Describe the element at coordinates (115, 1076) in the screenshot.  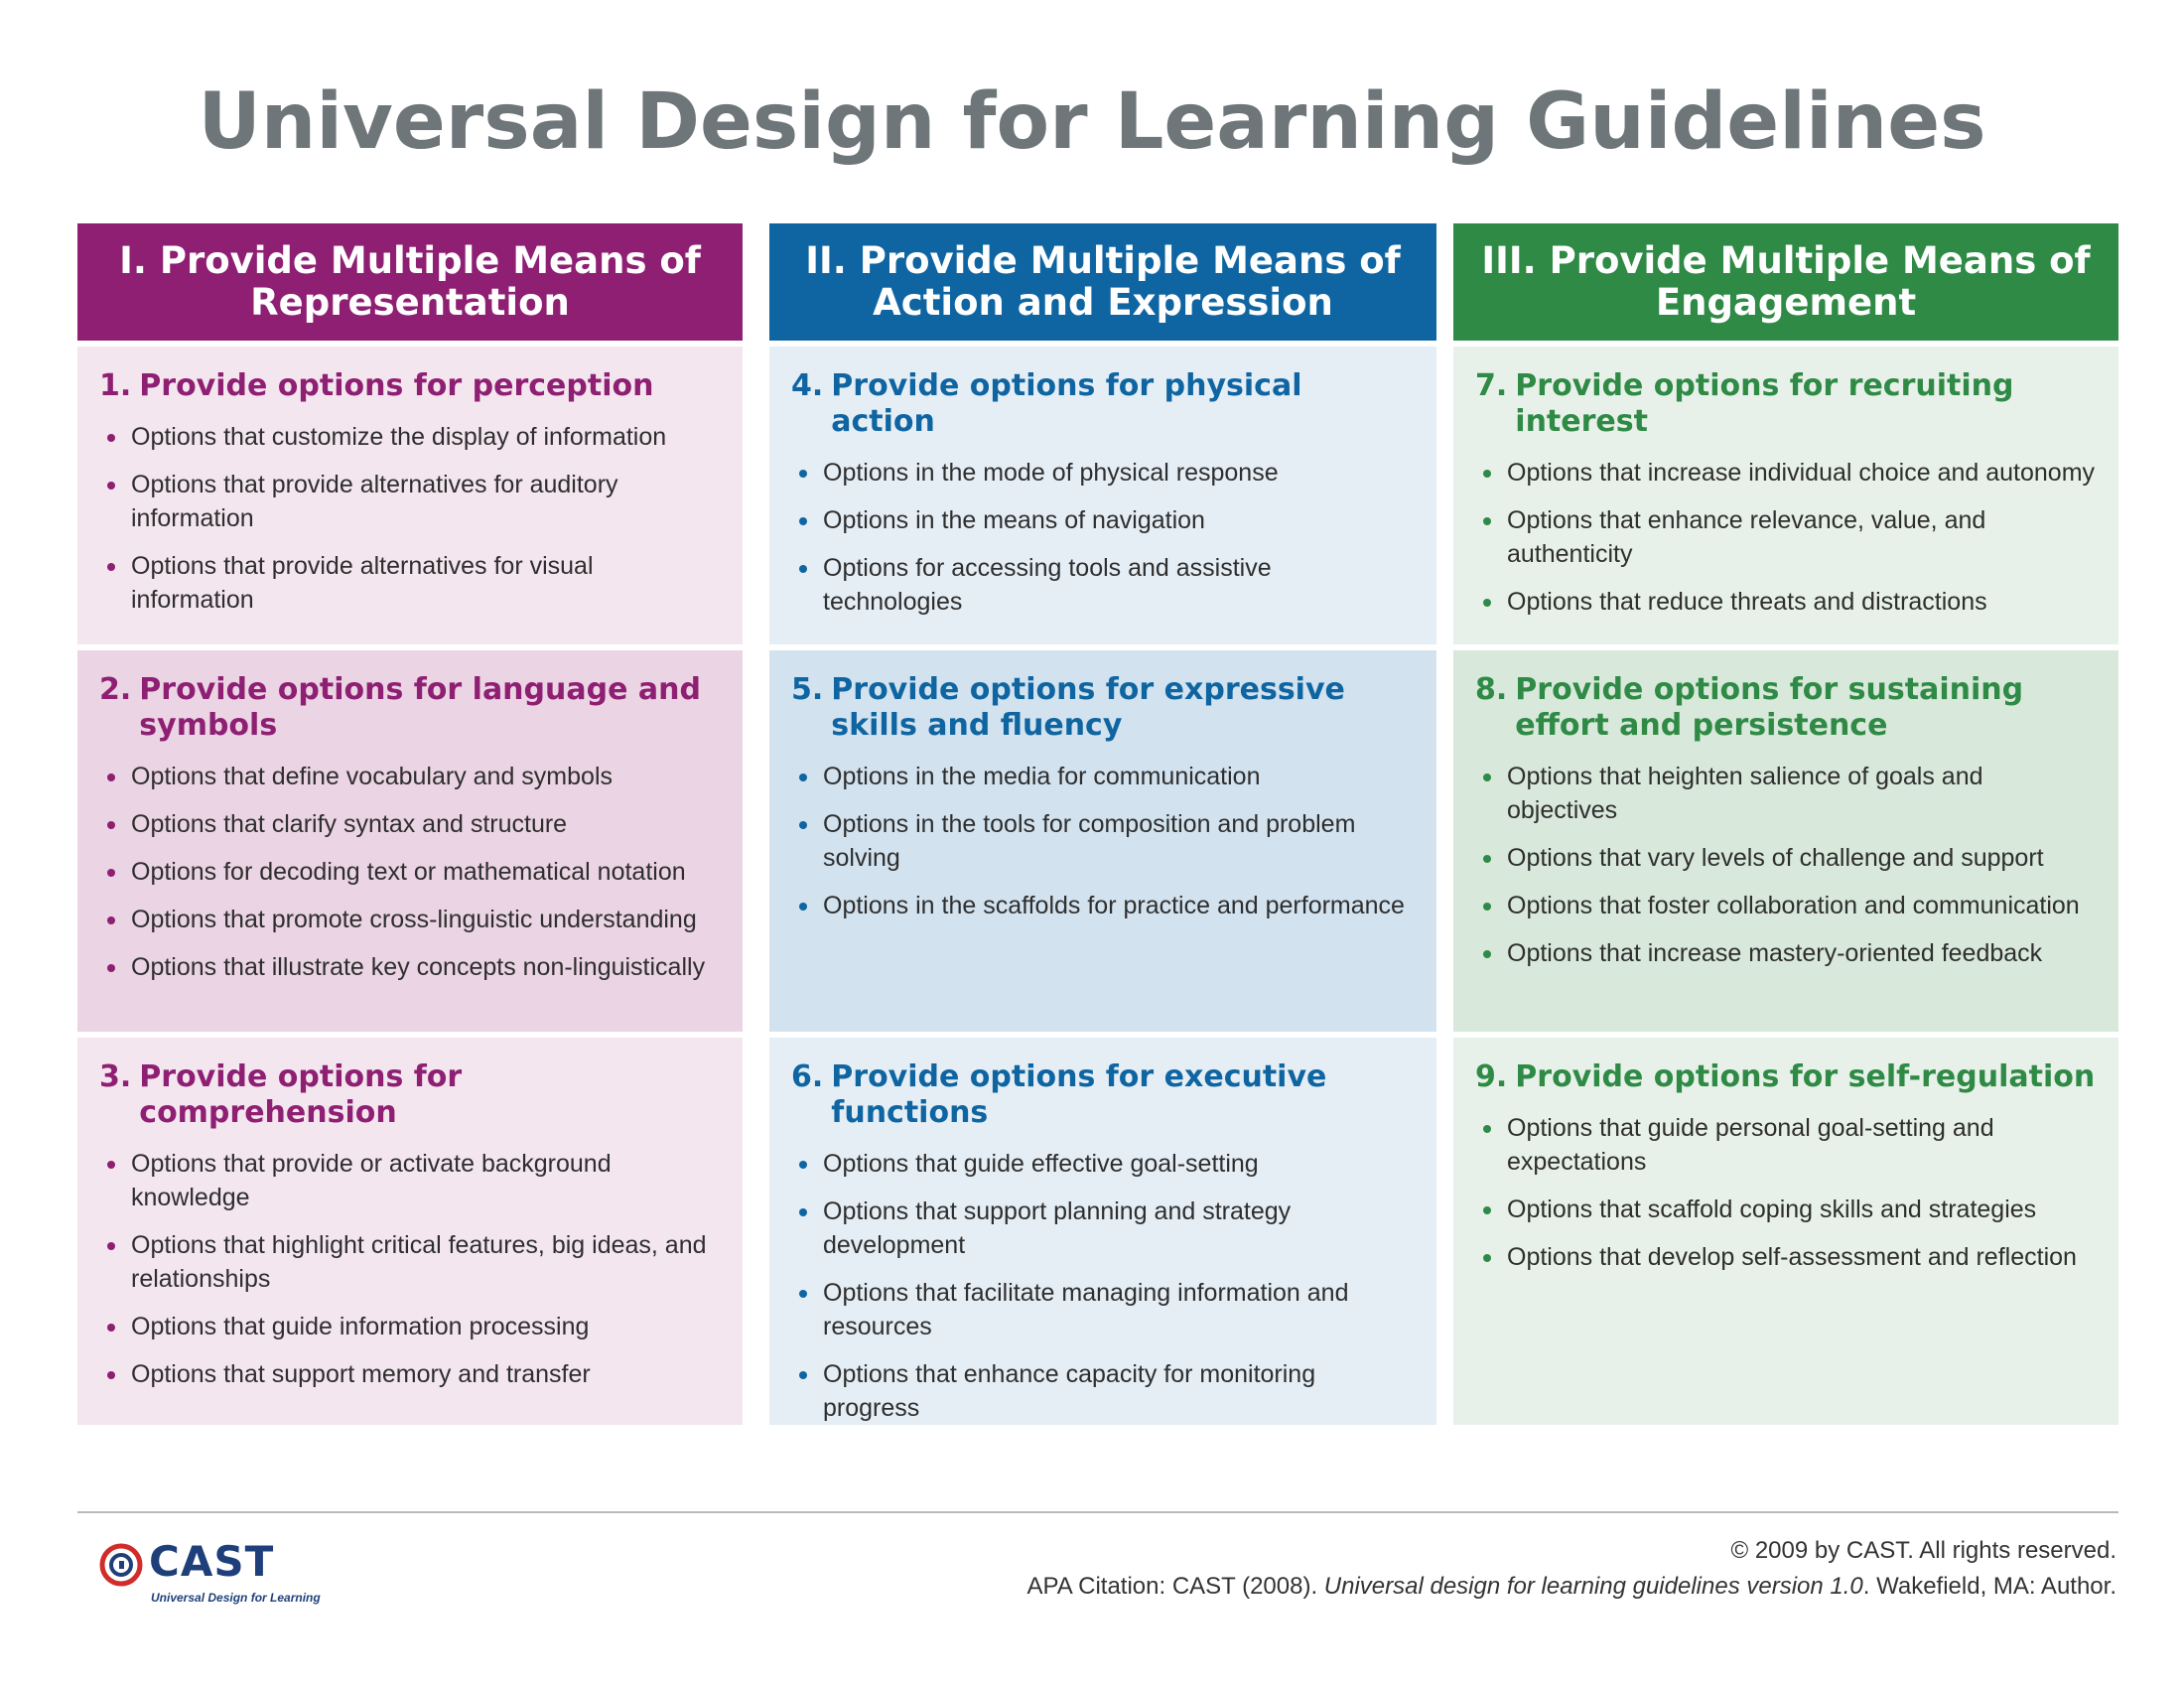
I see `guideline-number: 3.` at that location.